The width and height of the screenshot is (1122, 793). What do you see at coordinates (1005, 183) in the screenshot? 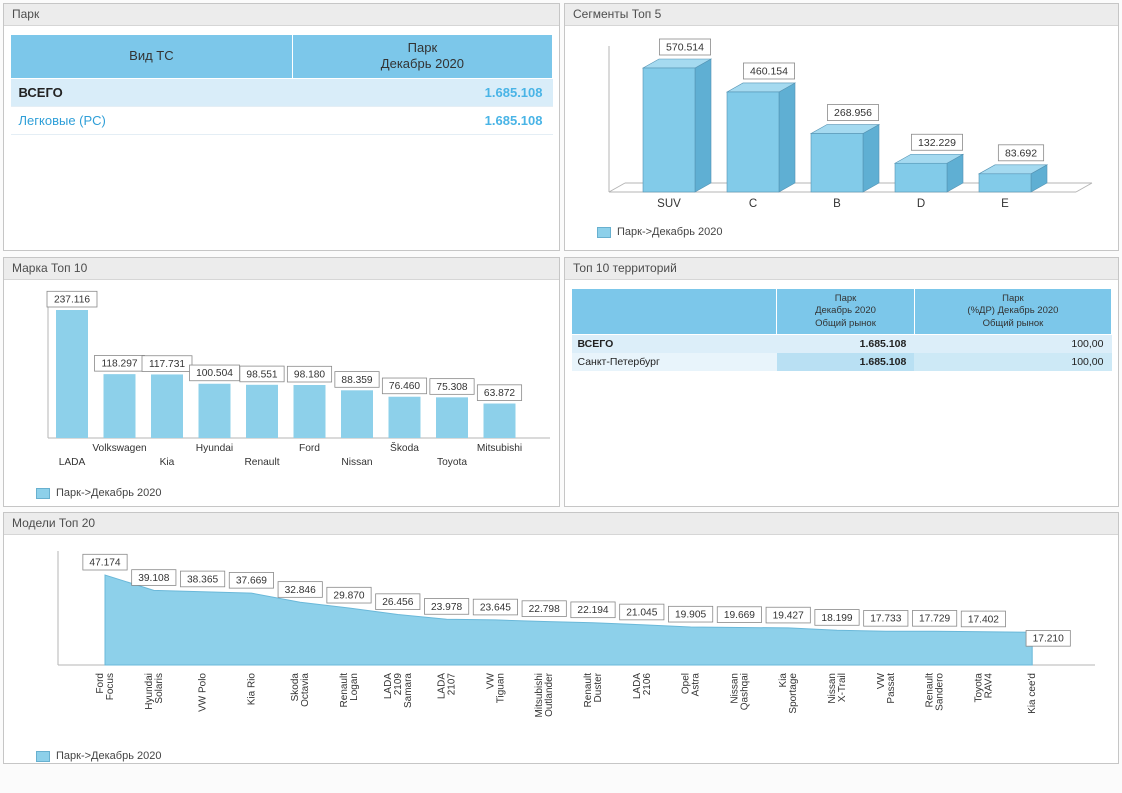
I see `bar-E` at bounding box center [1005, 183].